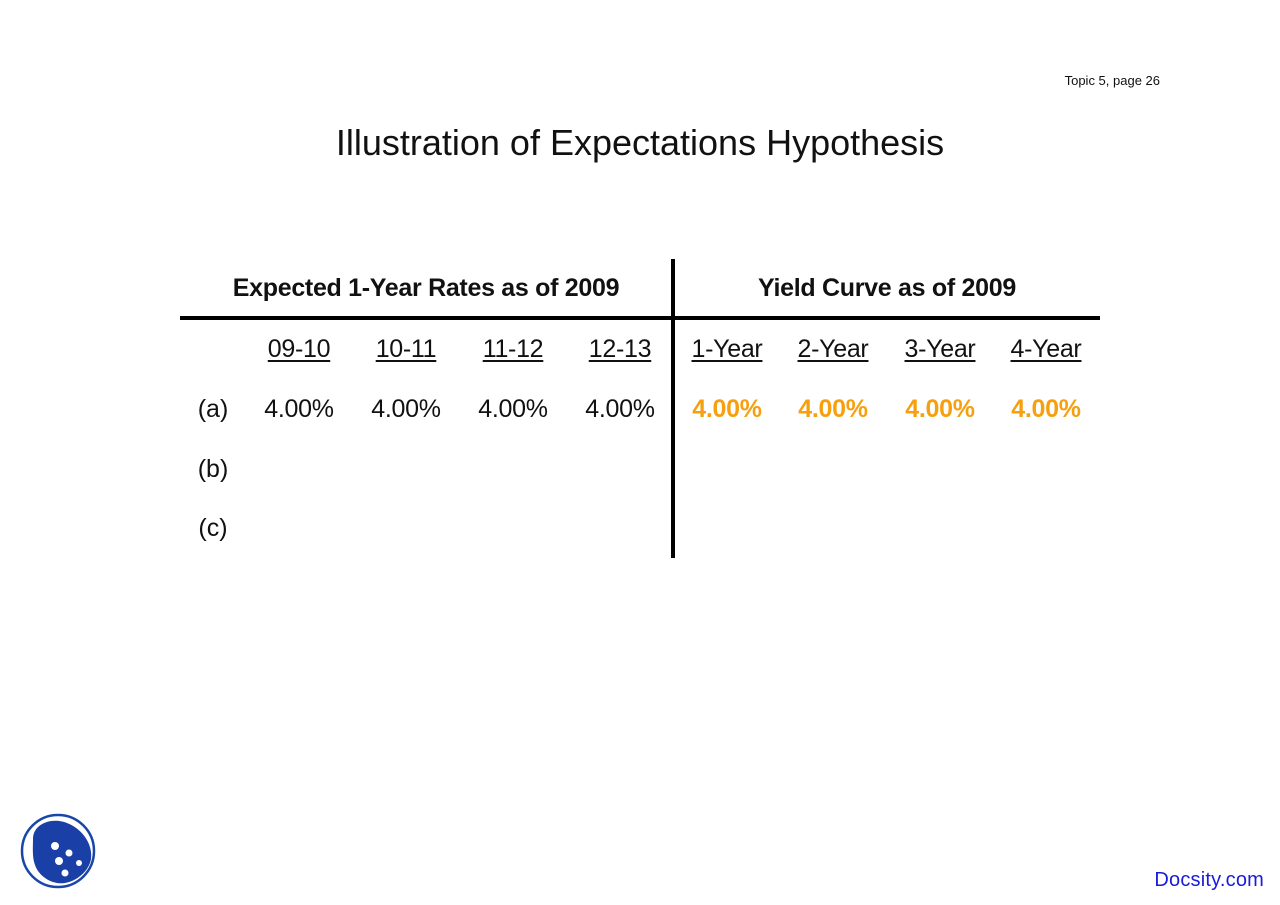 This screenshot has height=905, width=1280. I want to click on column-header-1-year: 1-Year, so click(727, 349).